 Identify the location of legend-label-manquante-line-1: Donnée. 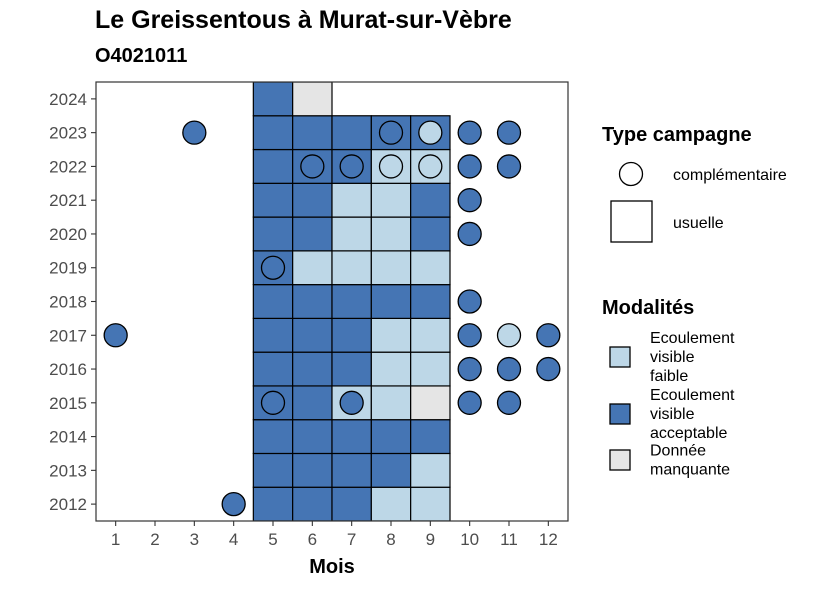
(678, 451).